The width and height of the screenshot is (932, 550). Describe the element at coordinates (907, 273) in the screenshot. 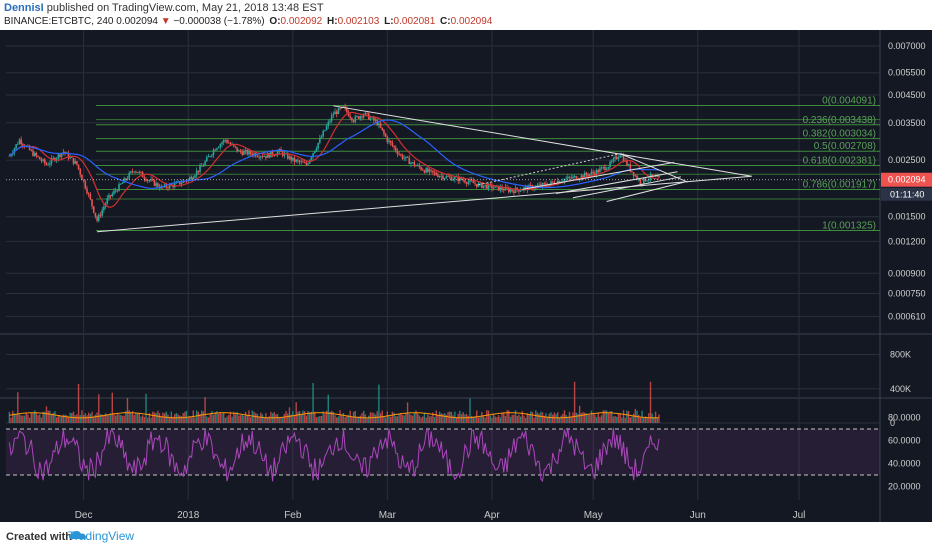

I see `price-tick-label: 0.000900` at that location.